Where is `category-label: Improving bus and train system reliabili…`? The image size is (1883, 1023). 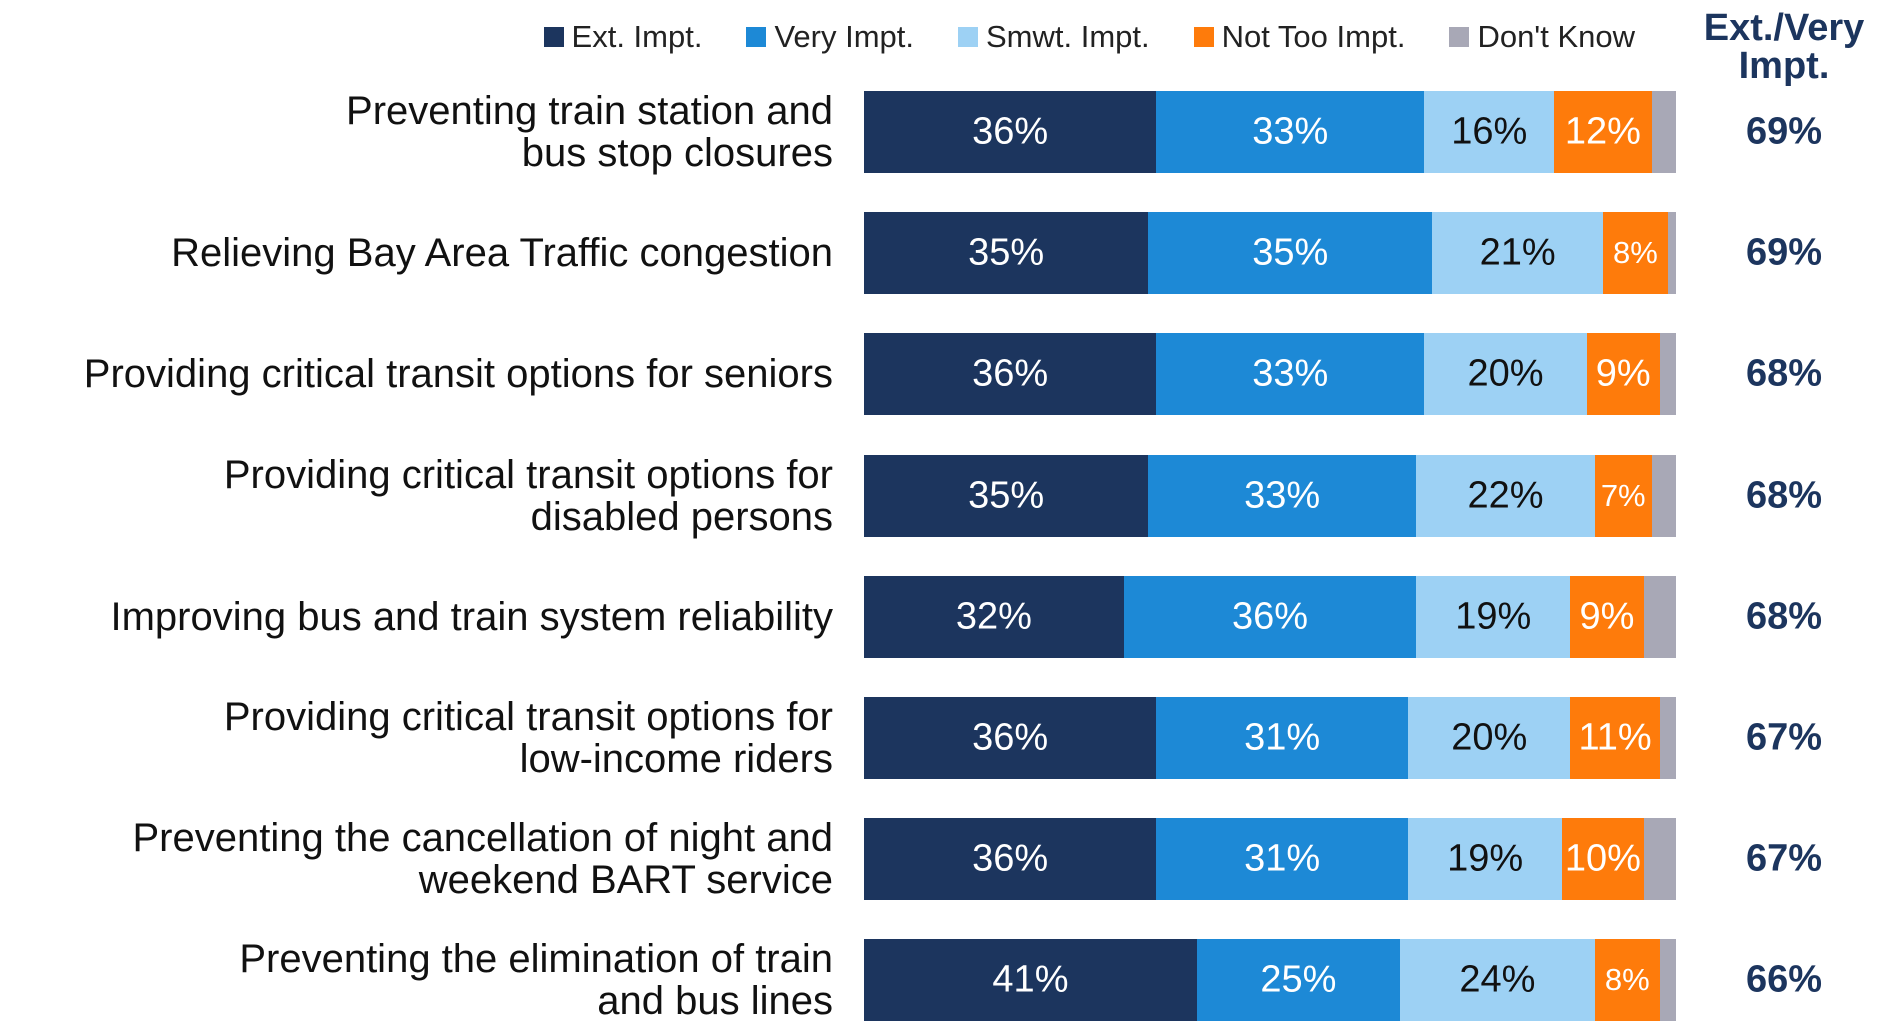
category-label: Improving bus and train system reliabili… is located at coordinates (471, 616).